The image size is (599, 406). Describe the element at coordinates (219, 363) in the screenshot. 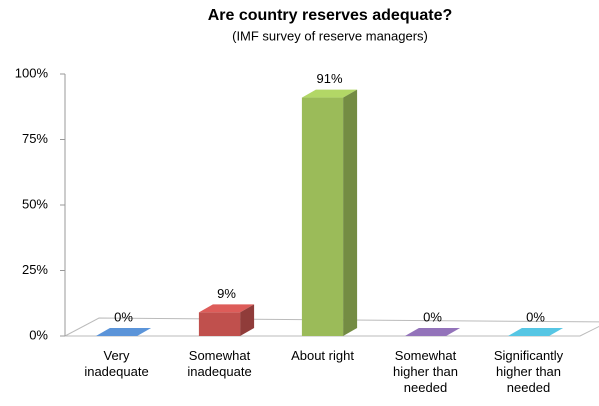

I see `x-tick-label: Somewhat inadequate` at that location.